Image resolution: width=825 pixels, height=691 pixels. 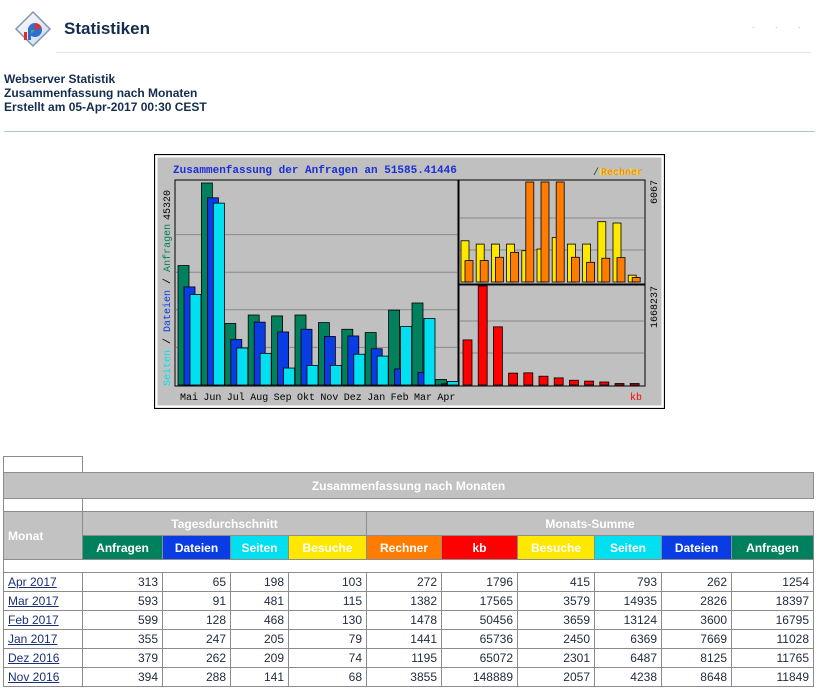 What do you see at coordinates (33, 639) in the screenshot?
I see `month-link: Jan 2017` at bounding box center [33, 639].